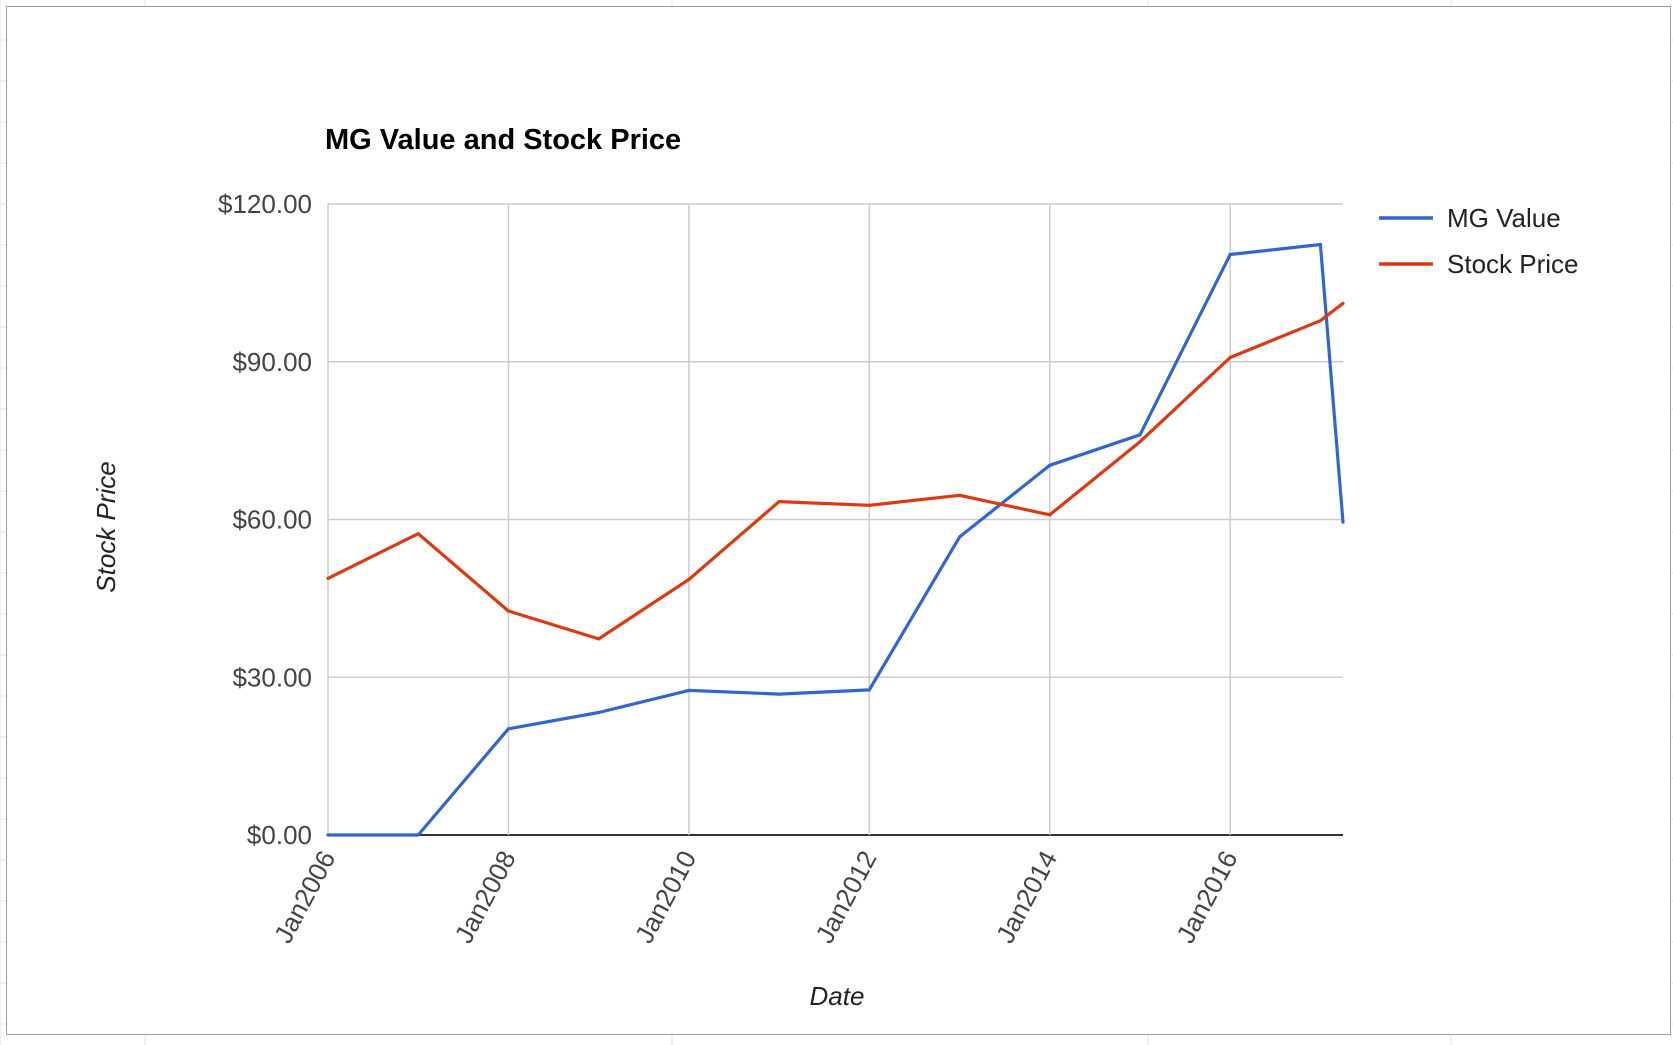 This screenshot has height=1045, width=1673. Describe the element at coordinates (503, 140) in the screenshot. I see `chart-title: MG Value and Stock Price` at that location.